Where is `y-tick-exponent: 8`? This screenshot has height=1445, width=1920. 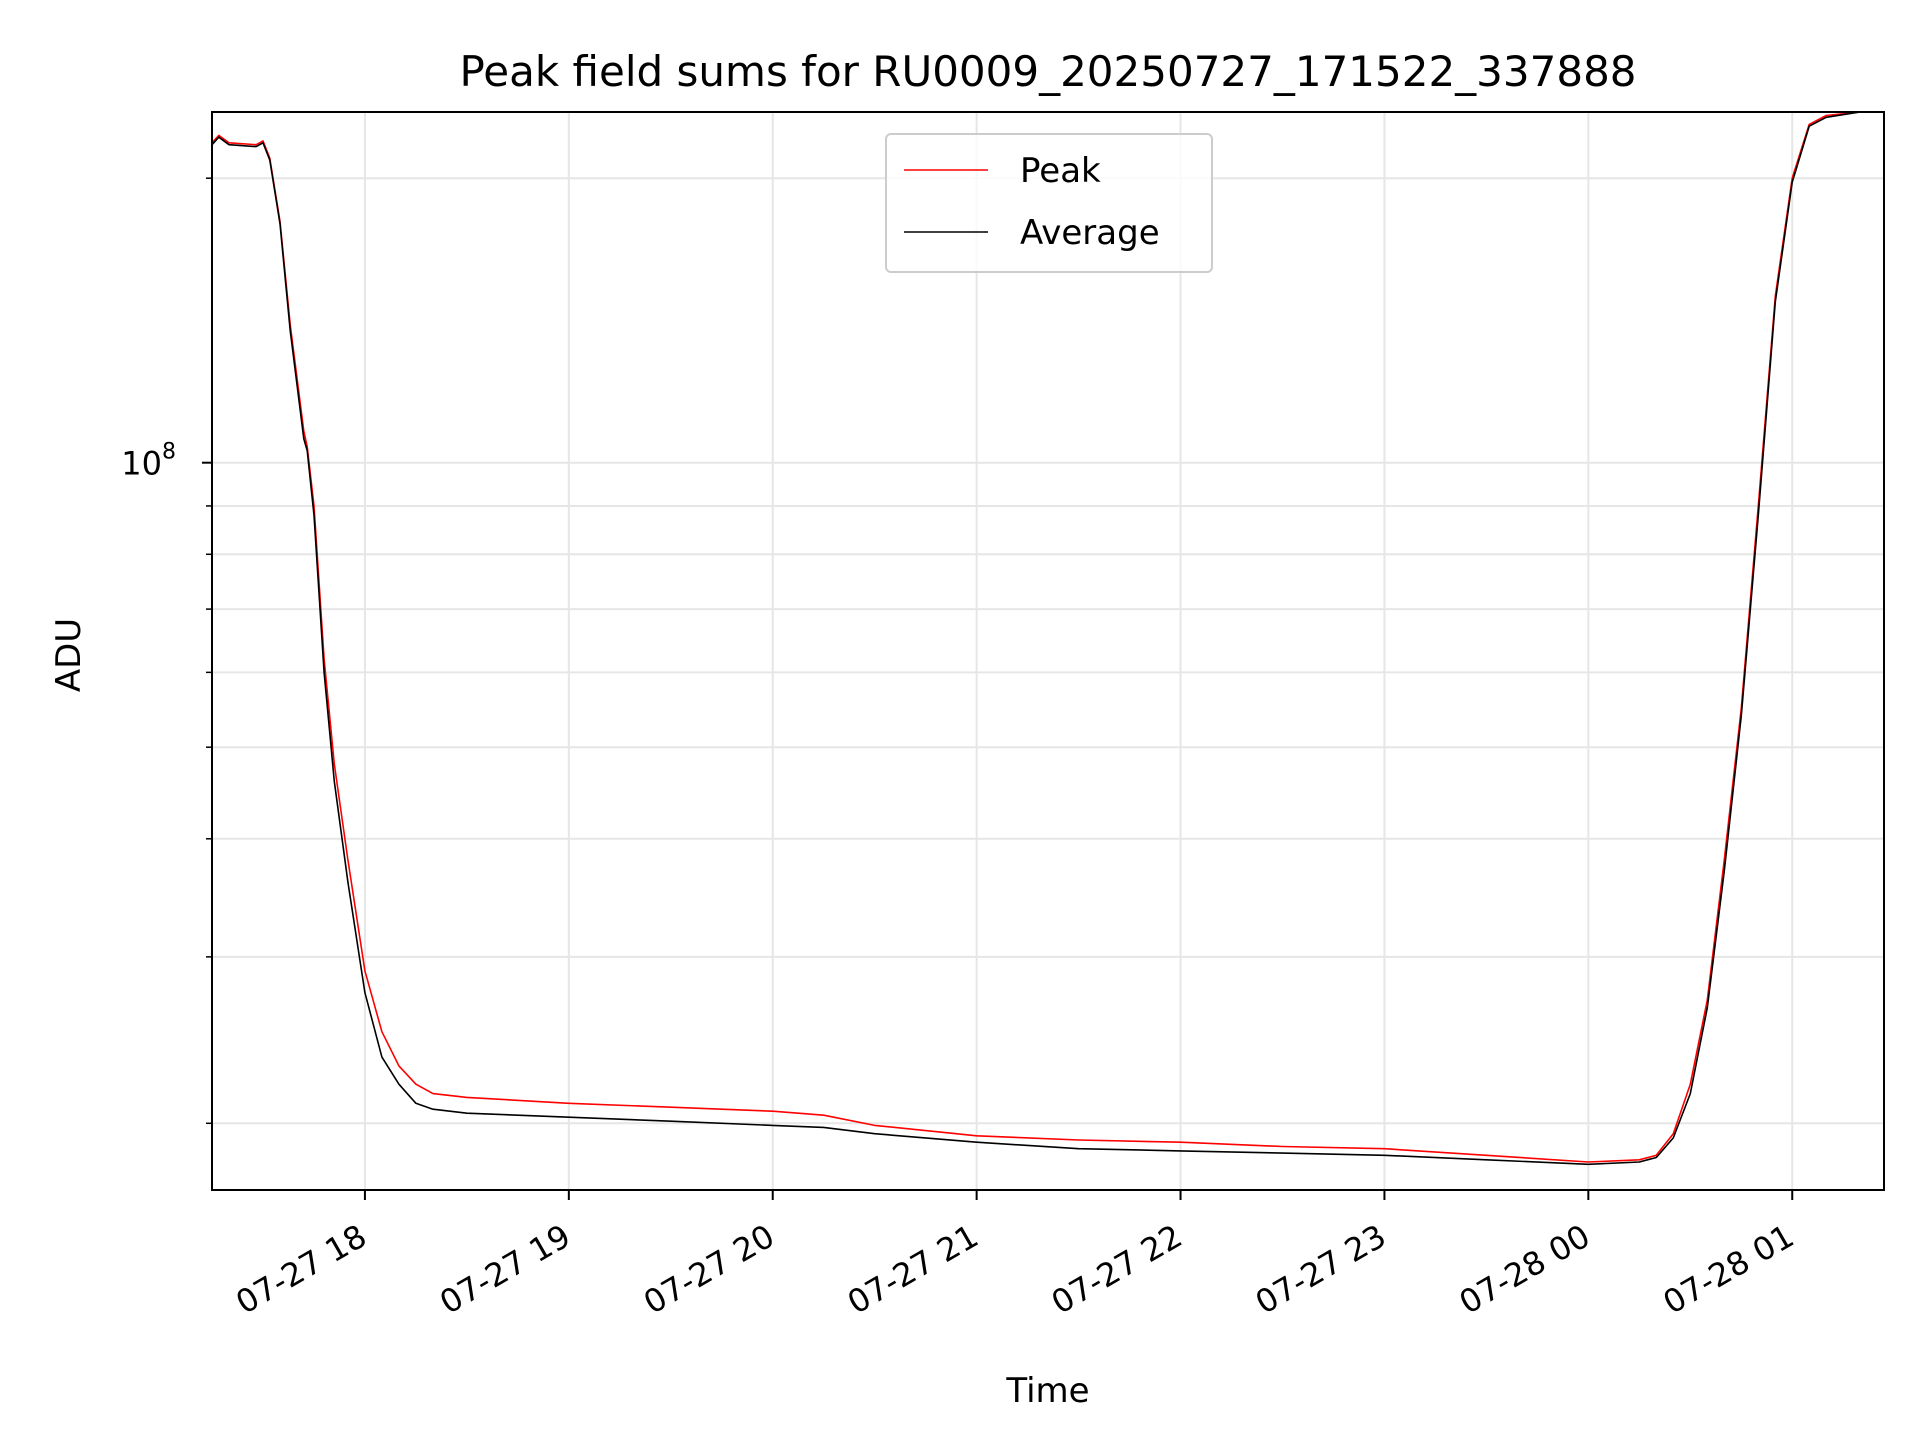
y-tick-exponent: 8 is located at coordinates (169, 452).